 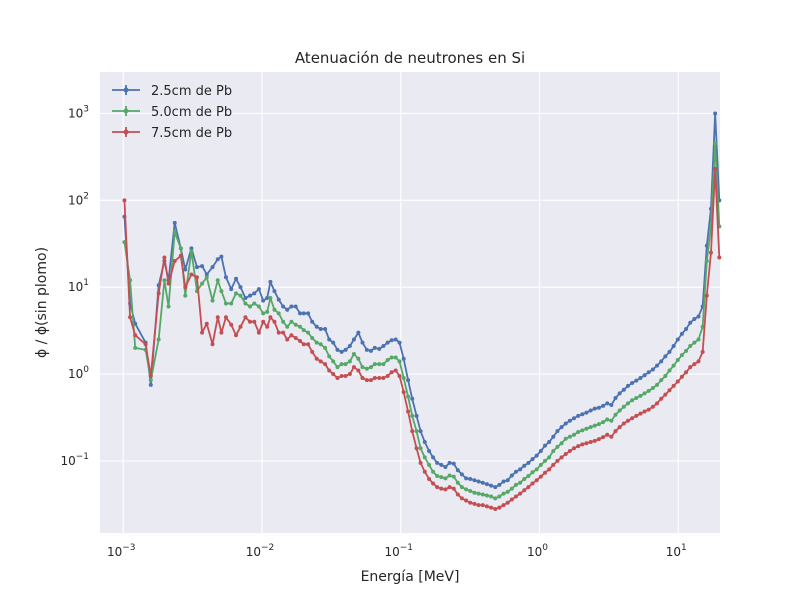 I want to click on y-axis-ticks: 10−1 100 101 102 103, so click(x=74, y=285).